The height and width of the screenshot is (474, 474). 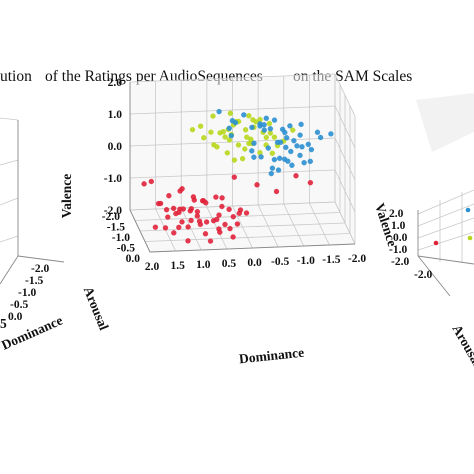 What do you see at coordinates (111, 217) in the screenshot?
I see `arousal-tick-label: -2.0` at bounding box center [111, 217].